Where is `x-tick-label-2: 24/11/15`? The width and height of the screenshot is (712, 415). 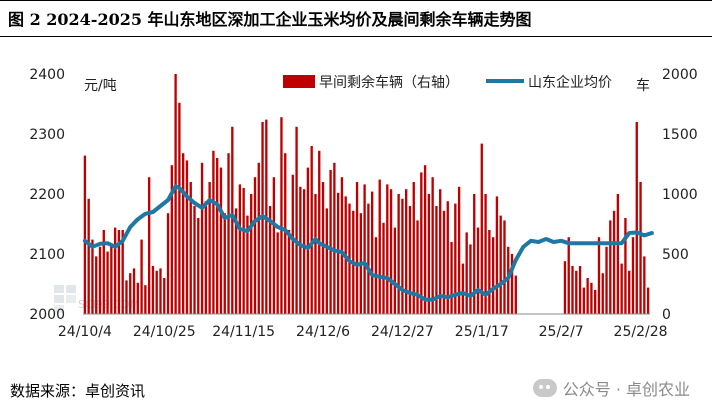
x-tick-label-2: 24/11/15 is located at coordinates (243, 332).